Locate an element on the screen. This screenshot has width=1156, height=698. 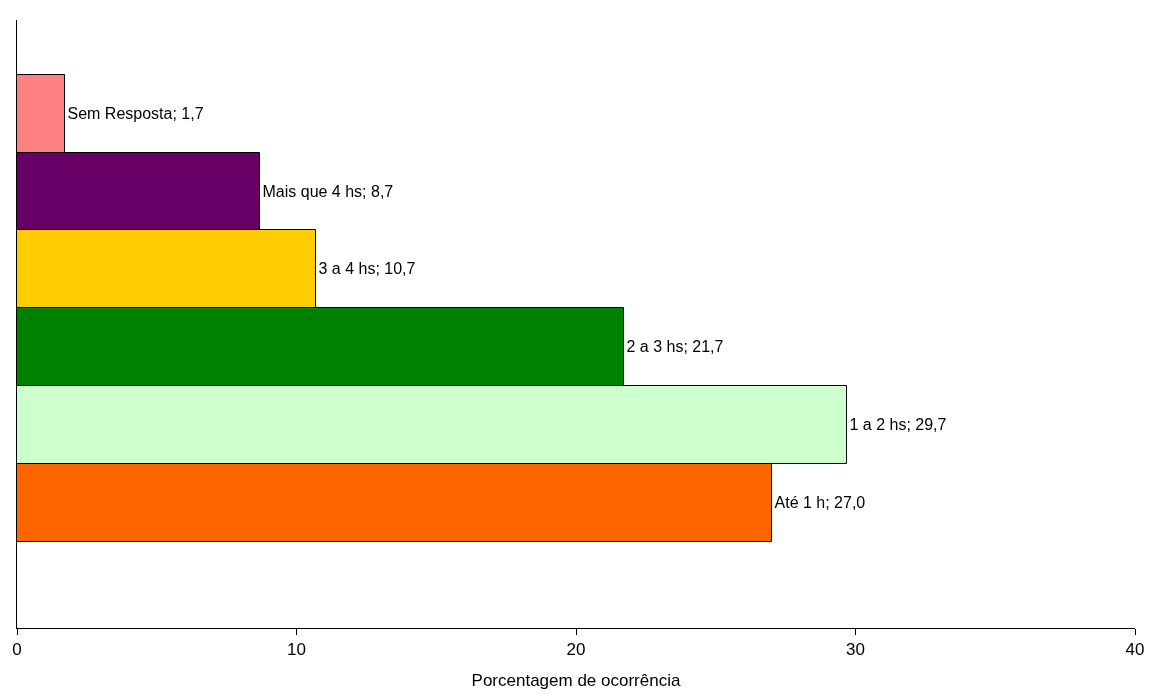
x-tick-label: 40 is located at coordinates (1135, 650).